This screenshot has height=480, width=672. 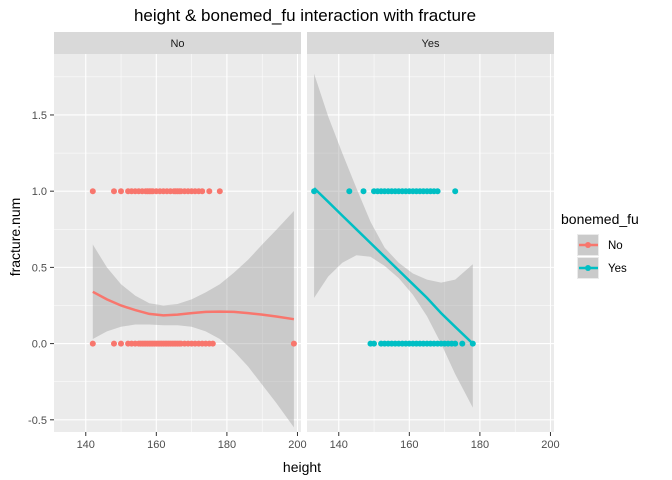 What do you see at coordinates (15, 237) in the screenshot?
I see `y-axis-title: fracture.num` at bounding box center [15, 237].